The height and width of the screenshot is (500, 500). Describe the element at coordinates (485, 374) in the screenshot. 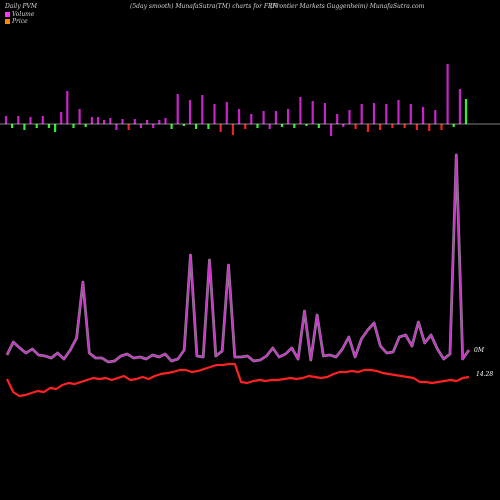

I see `price-end-label: 14.28` at that location.